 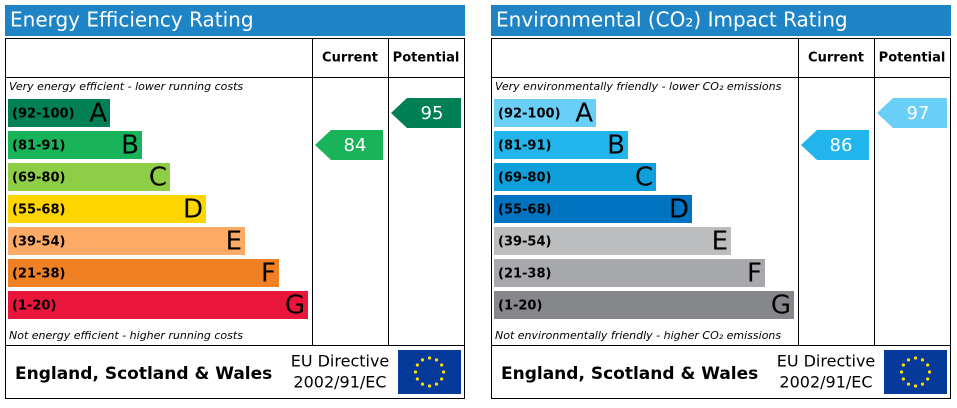 What do you see at coordinates (432, 113) in the screenshot?
I see `rating-value: 95` at bounding box center [432, 113].